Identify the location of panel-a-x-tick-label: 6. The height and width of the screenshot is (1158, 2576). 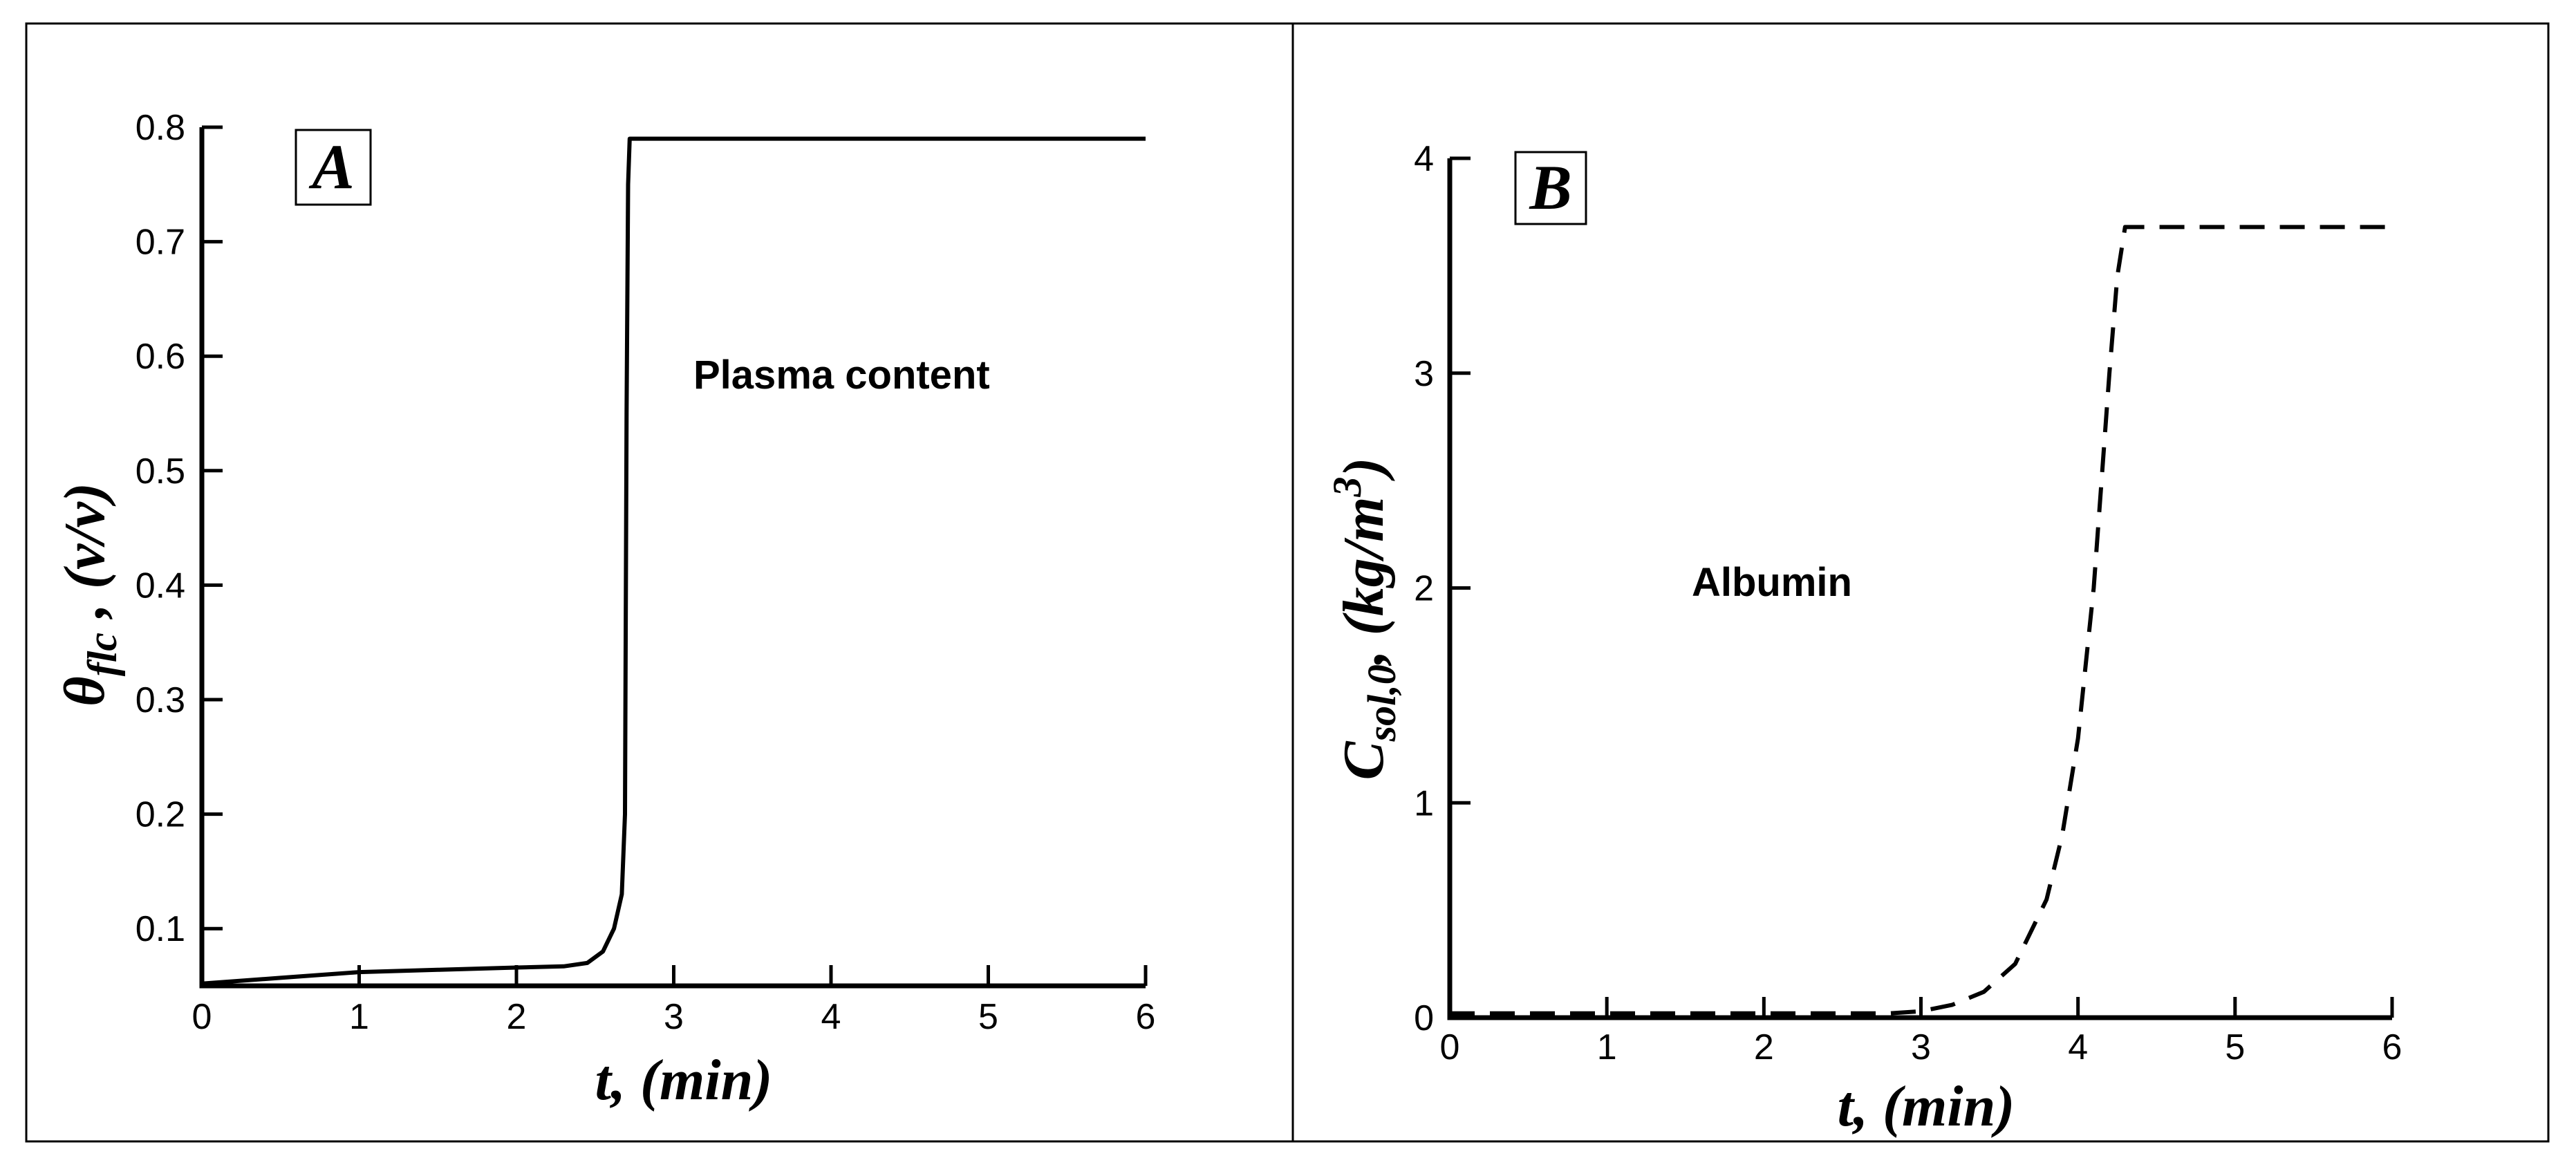
(1146, 1017).